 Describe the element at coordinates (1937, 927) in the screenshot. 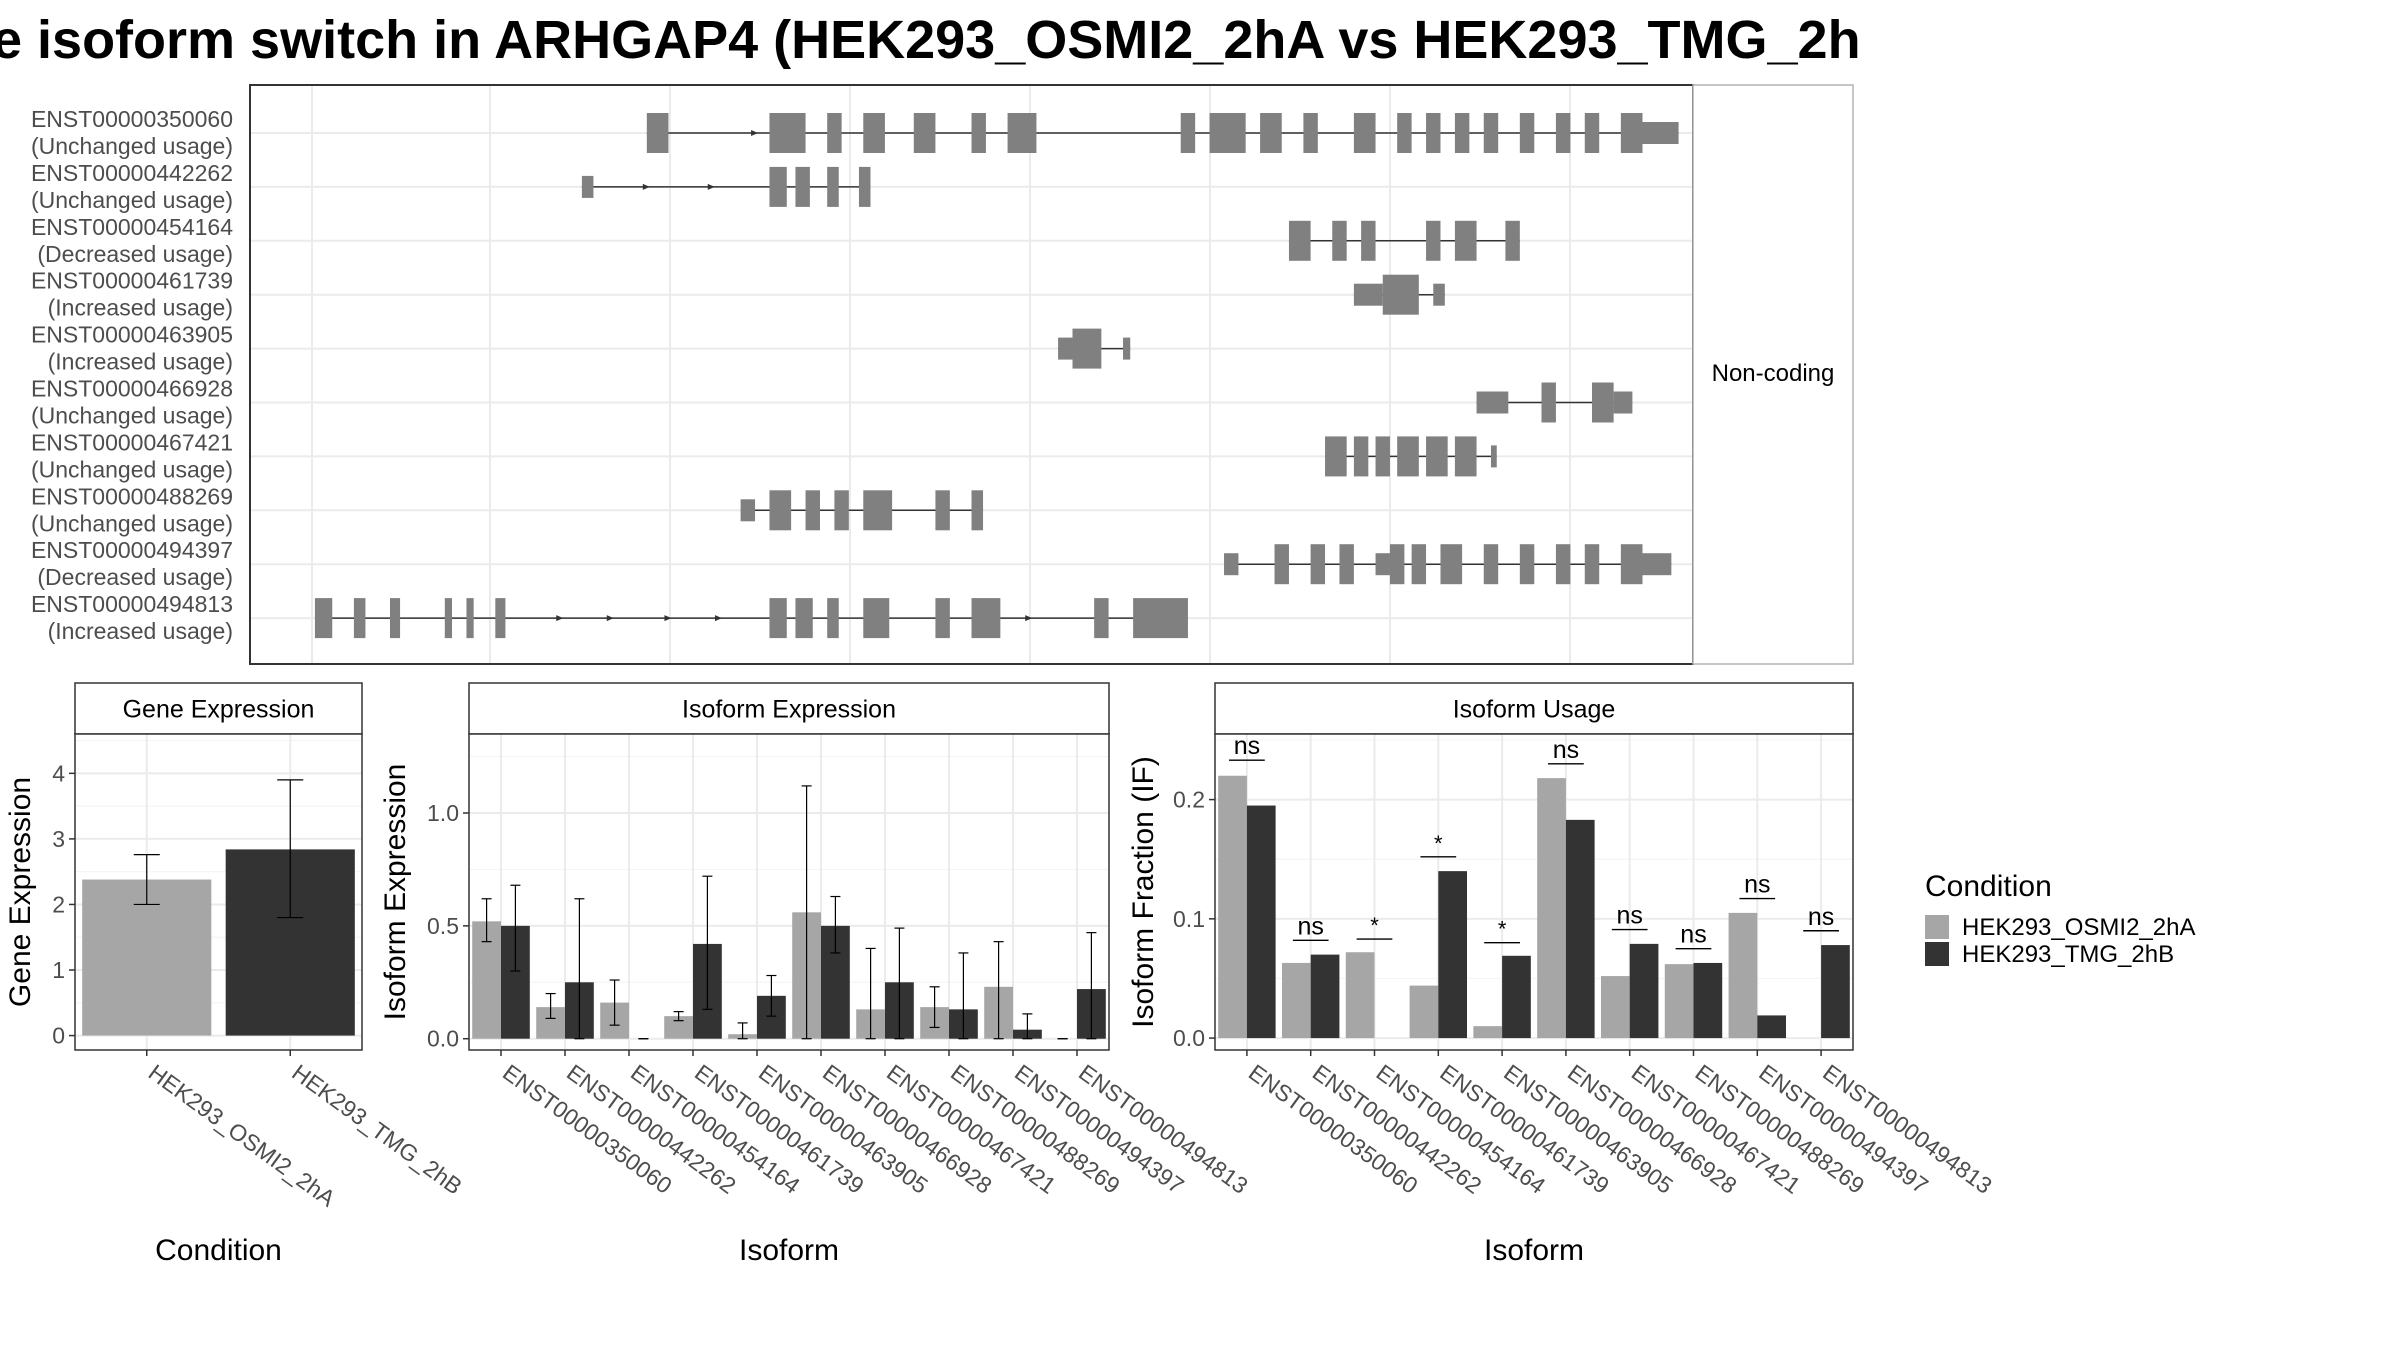

I see `legend-swatch` at that location.